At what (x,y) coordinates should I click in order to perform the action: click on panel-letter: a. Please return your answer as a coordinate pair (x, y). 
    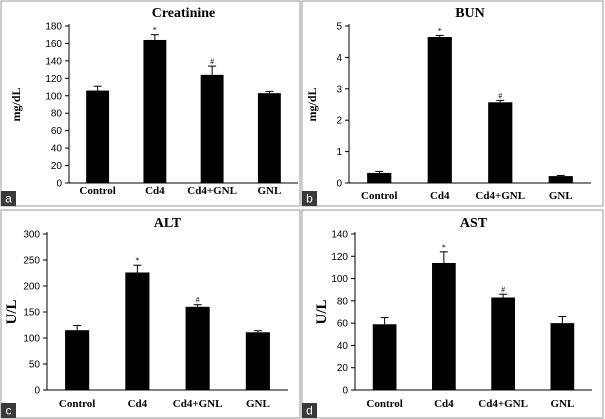
    Looking at the image, I should click on (8, 199).